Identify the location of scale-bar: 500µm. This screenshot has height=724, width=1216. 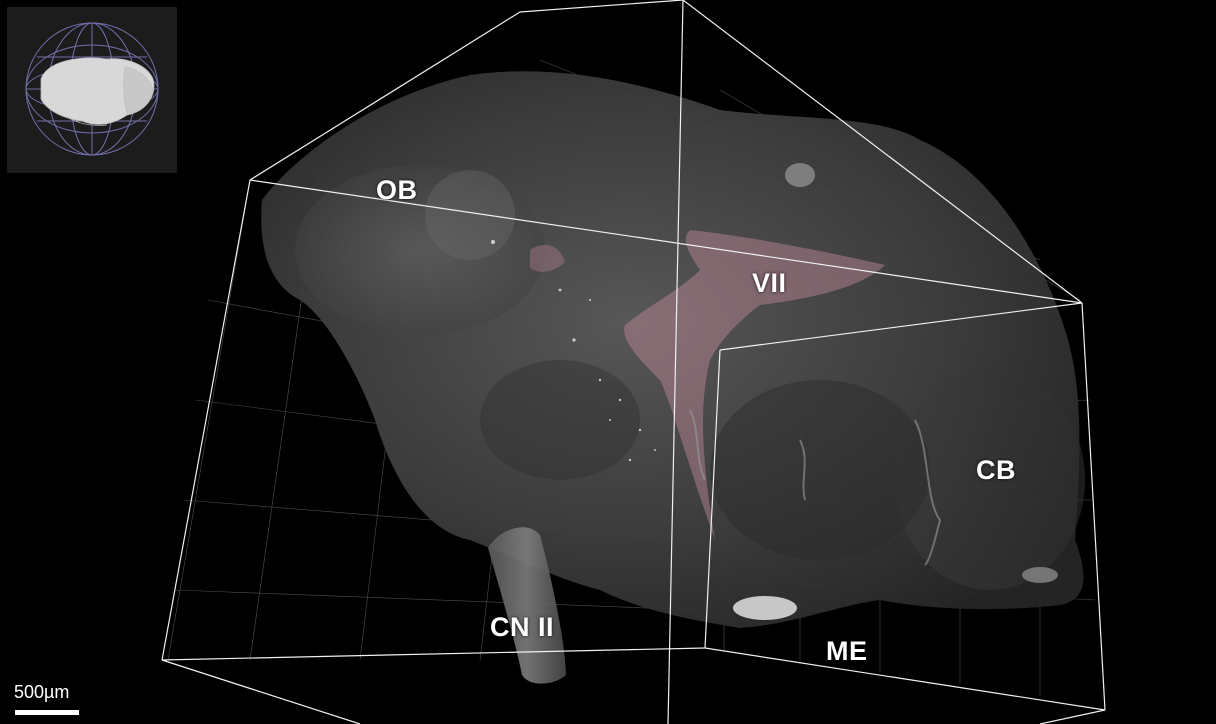
(47, 699).